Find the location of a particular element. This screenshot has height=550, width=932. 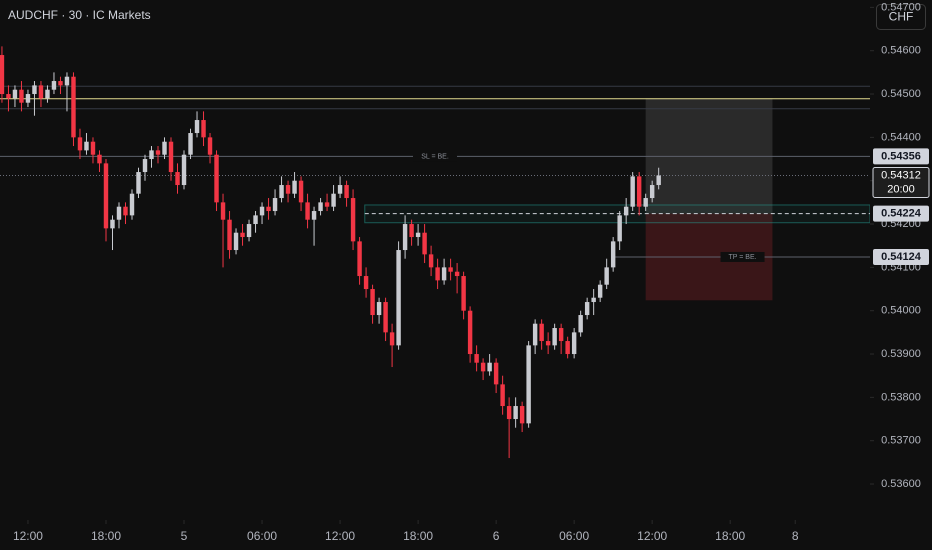

price-label: 0.54224 is located at coordinates (901, 214).